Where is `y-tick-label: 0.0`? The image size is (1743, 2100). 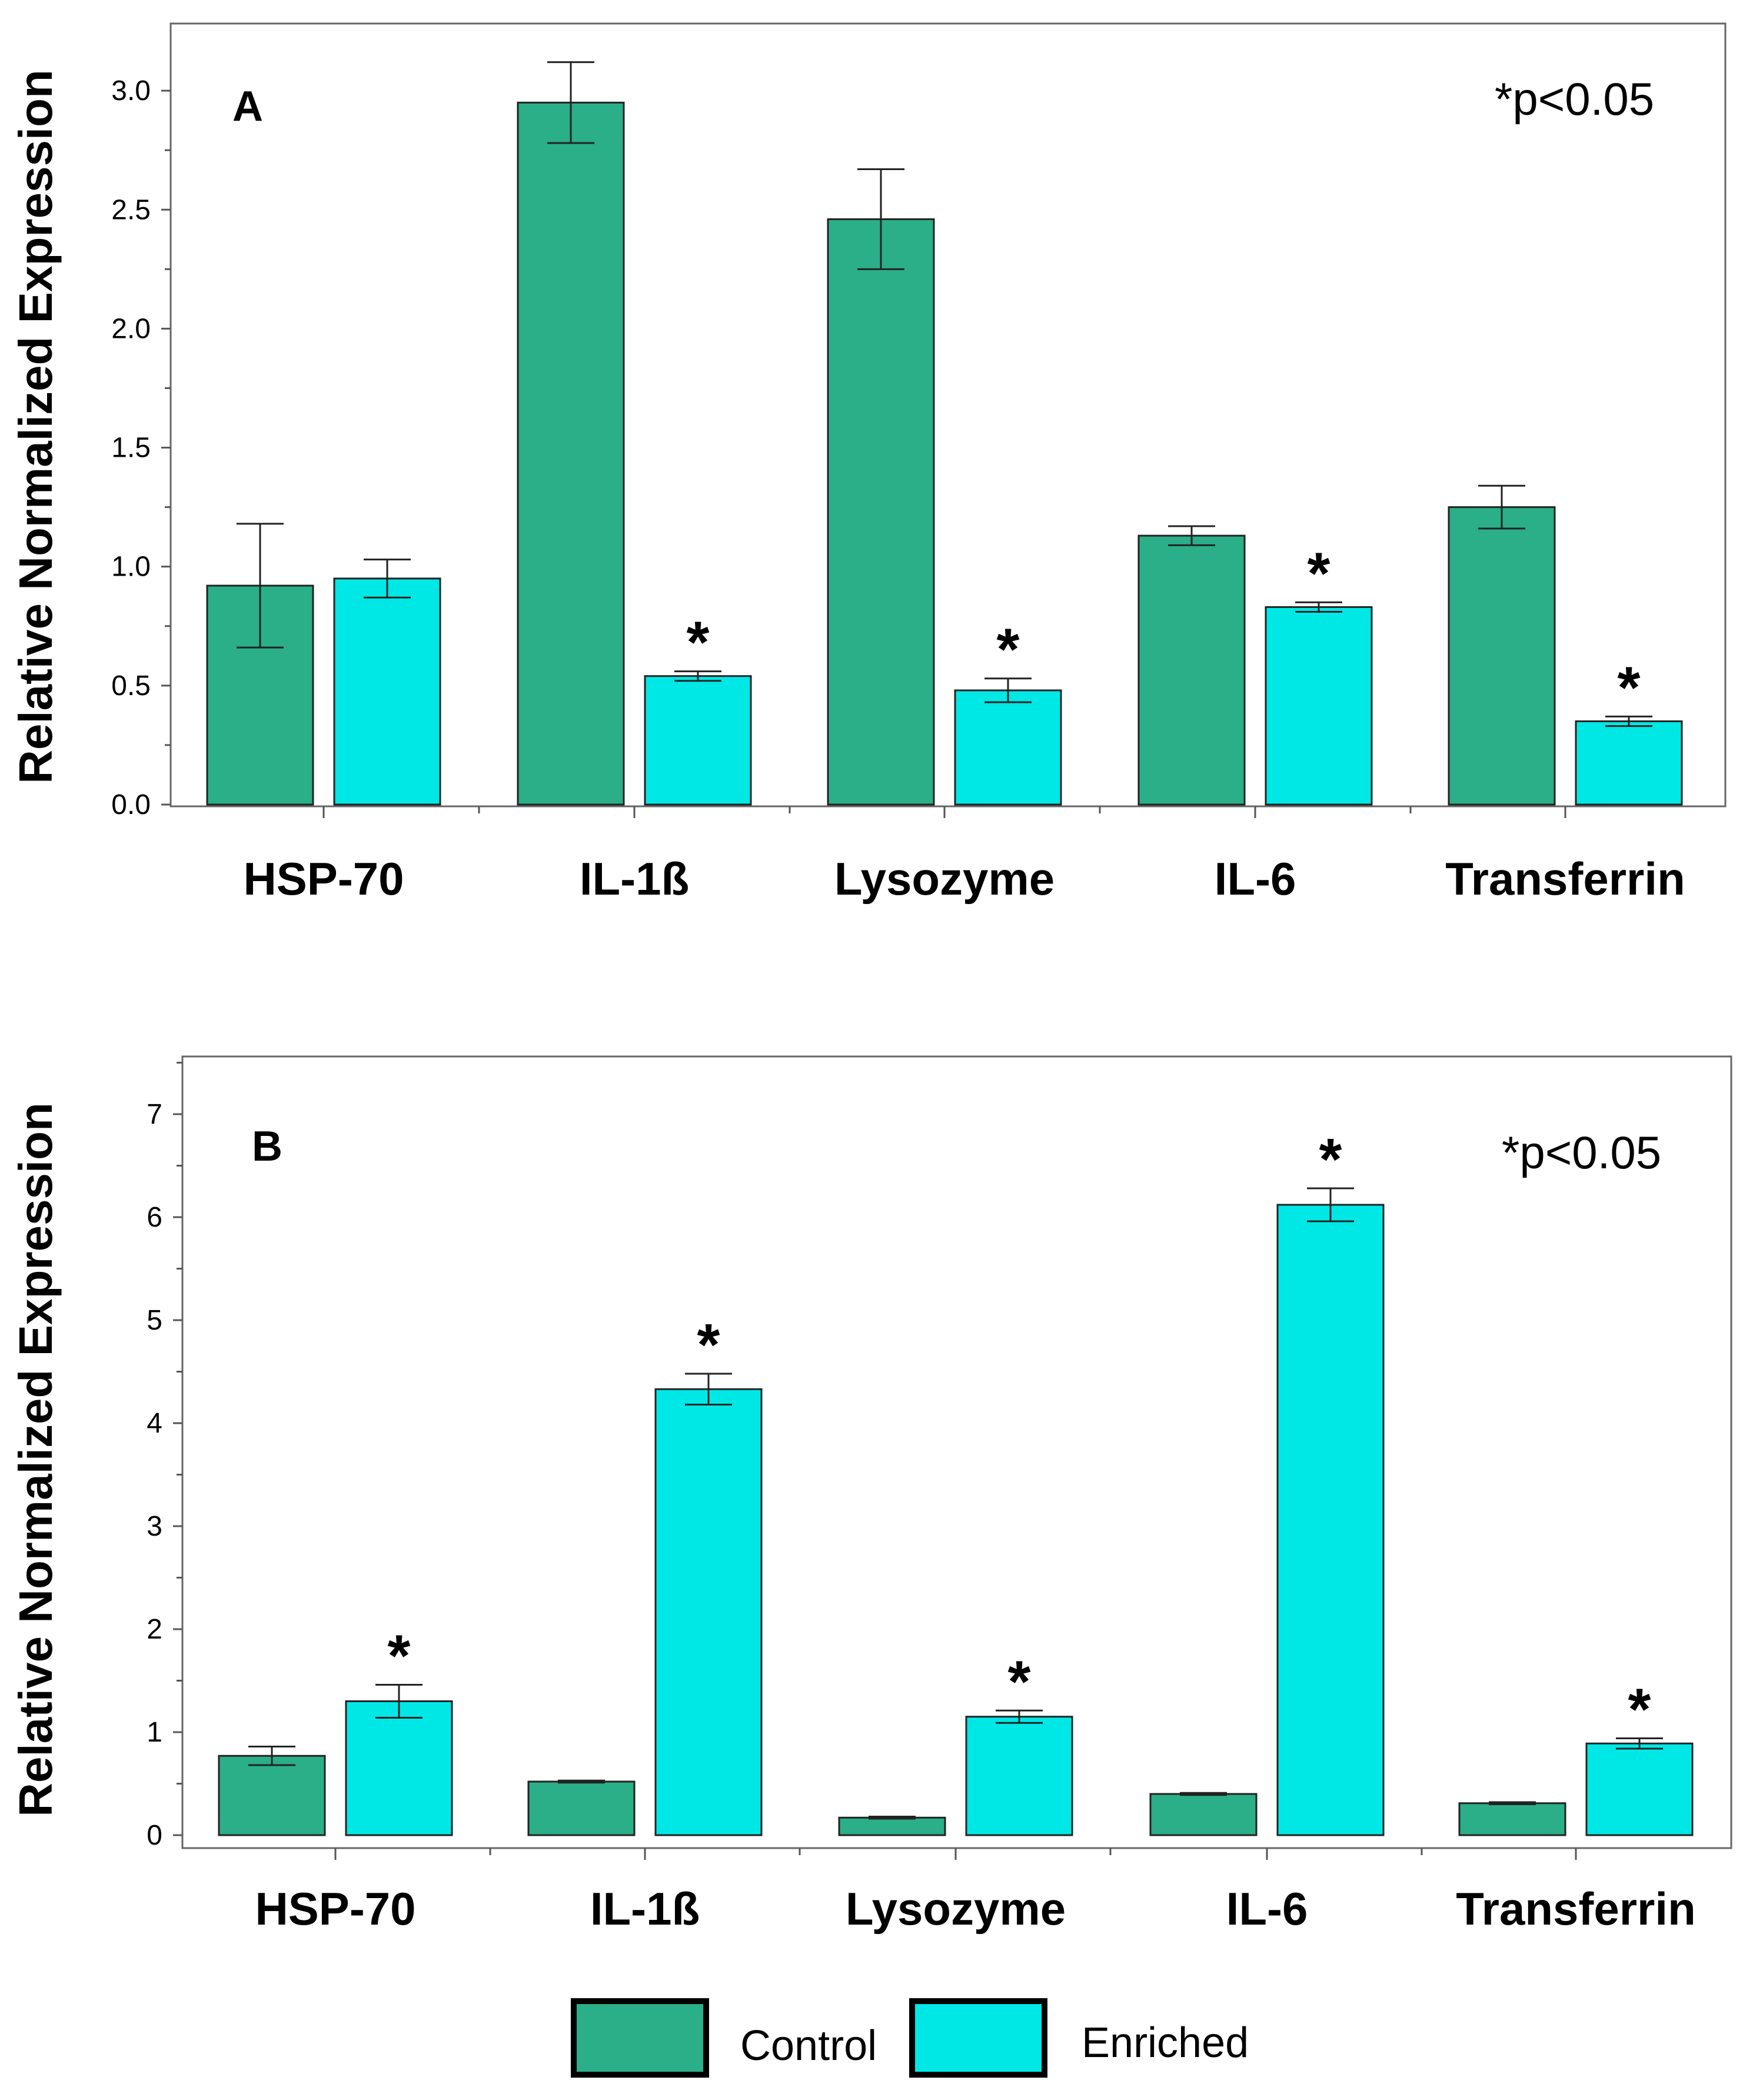 y-tick-label: 0.0 is located at coordinates (131, 804).